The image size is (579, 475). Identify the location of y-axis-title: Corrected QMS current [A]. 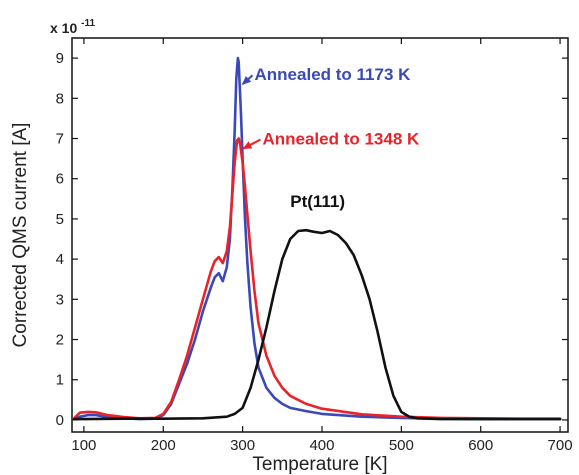
(20, 235).